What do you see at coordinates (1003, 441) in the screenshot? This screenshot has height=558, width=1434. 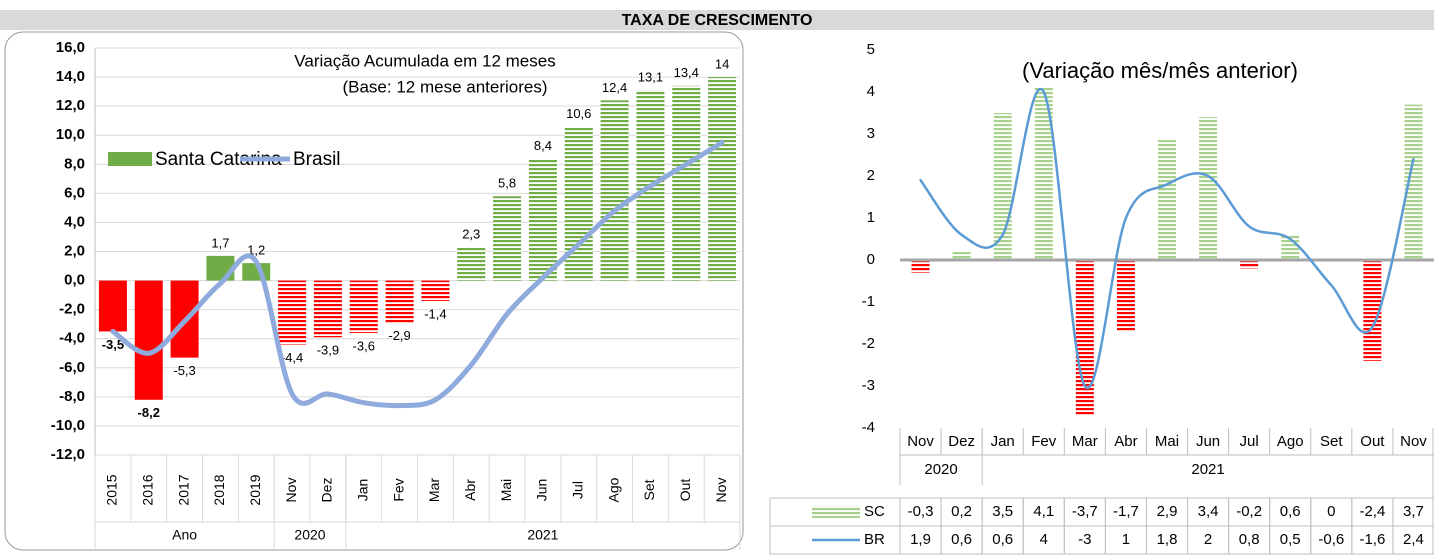 I see `x-tick-label: Jan` at bounding box center [1003, 441].